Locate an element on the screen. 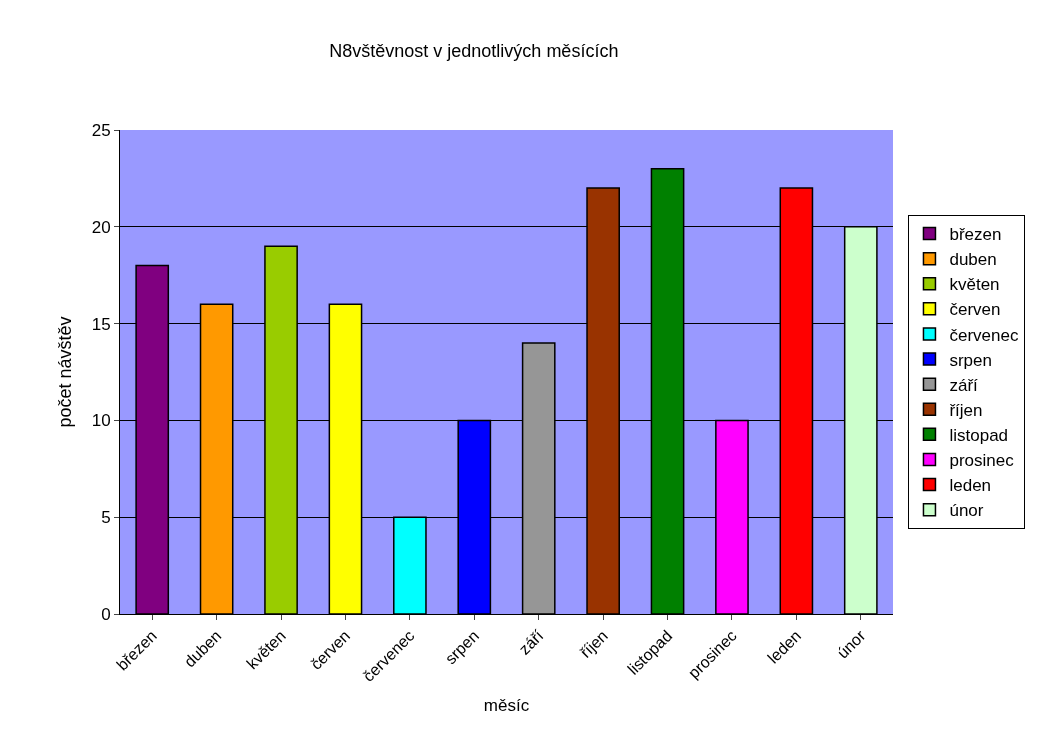 The width and height of the screenshot is (1053, 744). x-tick-label: září is located at coordinates (531, 642).